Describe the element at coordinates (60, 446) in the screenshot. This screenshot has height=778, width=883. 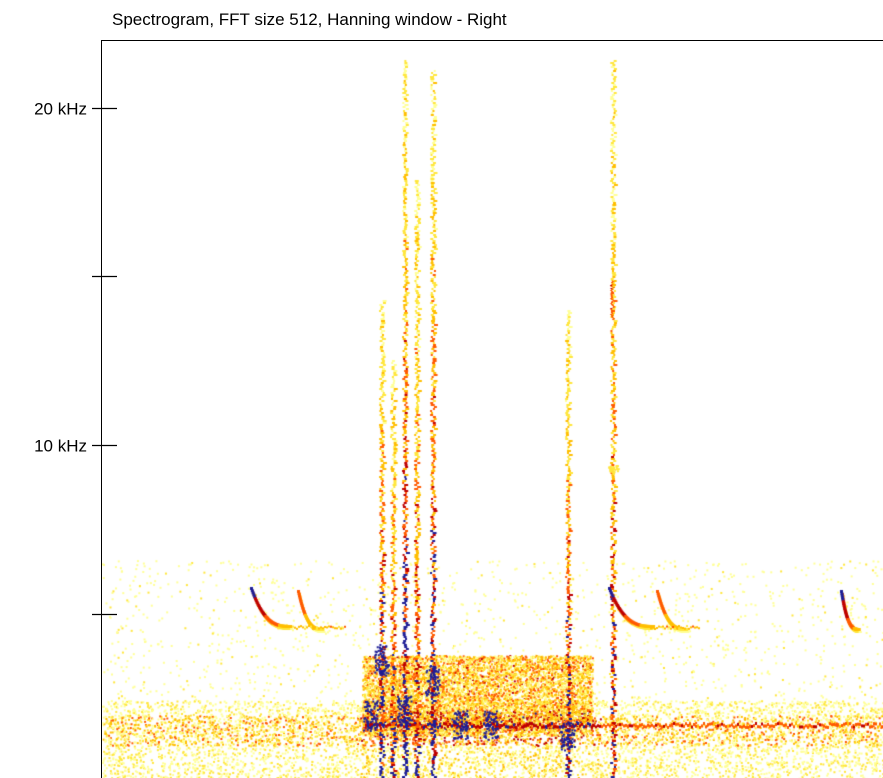
I see `y-tick-label: 10 kHz` at that location.